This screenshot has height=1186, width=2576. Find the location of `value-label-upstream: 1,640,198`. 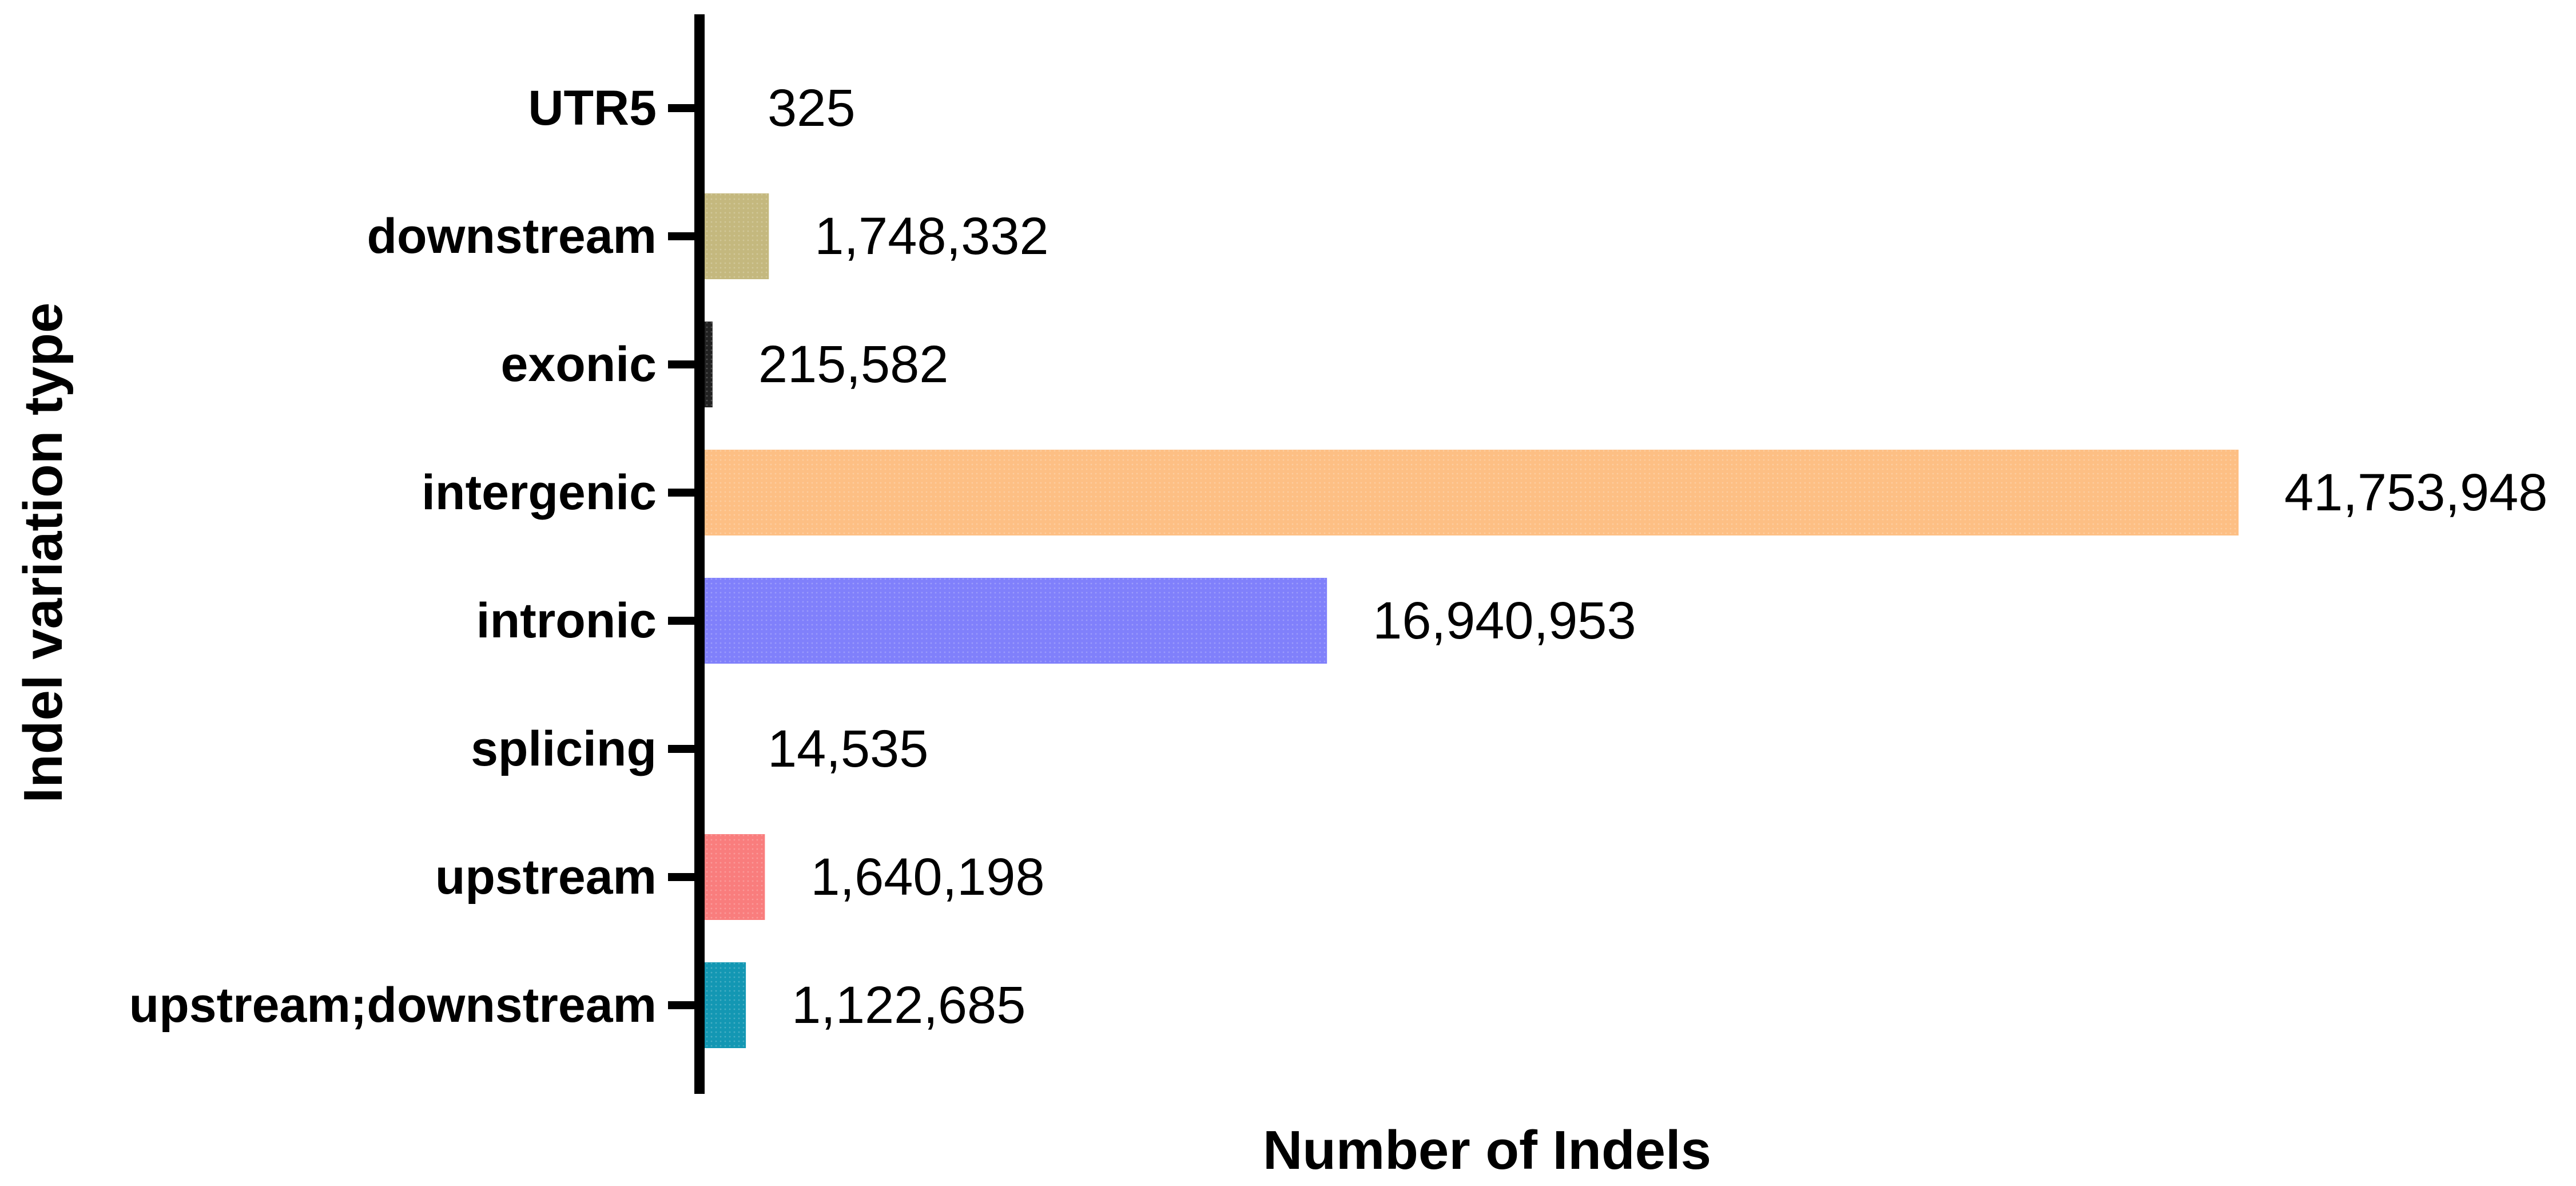

value-label-upstream: 1,640,198 is located at coordinates (927, 877).